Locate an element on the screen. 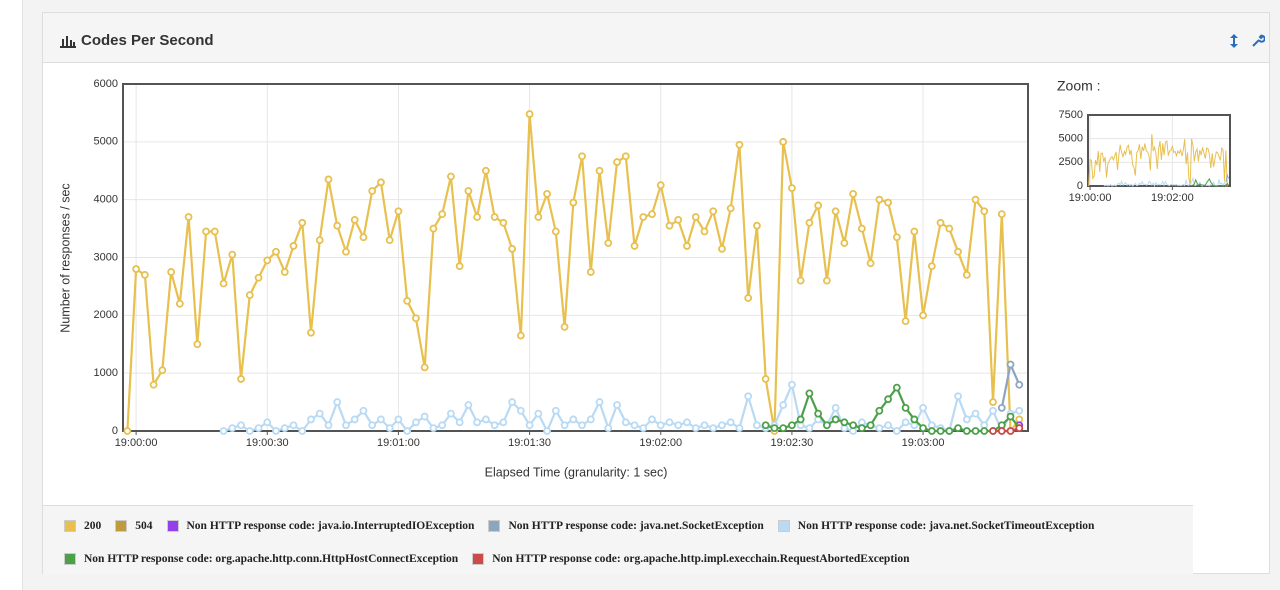 The height and width of the screenshot is (590, 1280). overview-title: Zoom : is located at coordinates (1079, 86).